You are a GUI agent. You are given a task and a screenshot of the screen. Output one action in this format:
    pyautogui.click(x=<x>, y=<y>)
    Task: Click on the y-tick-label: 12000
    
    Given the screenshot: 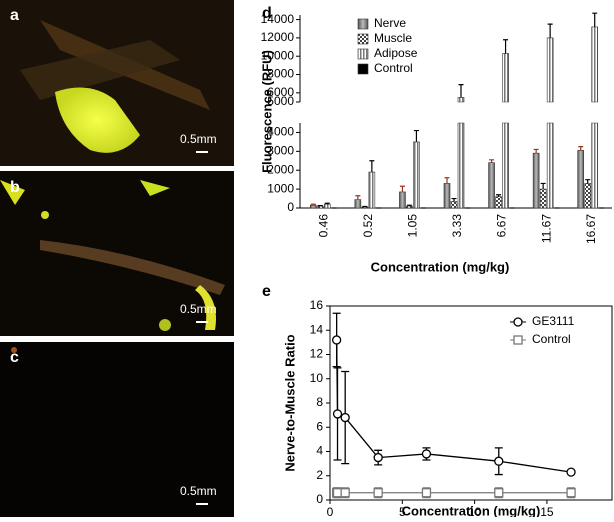 What is the action you would take?
    pyautogui.click(x=278, y=37)
    